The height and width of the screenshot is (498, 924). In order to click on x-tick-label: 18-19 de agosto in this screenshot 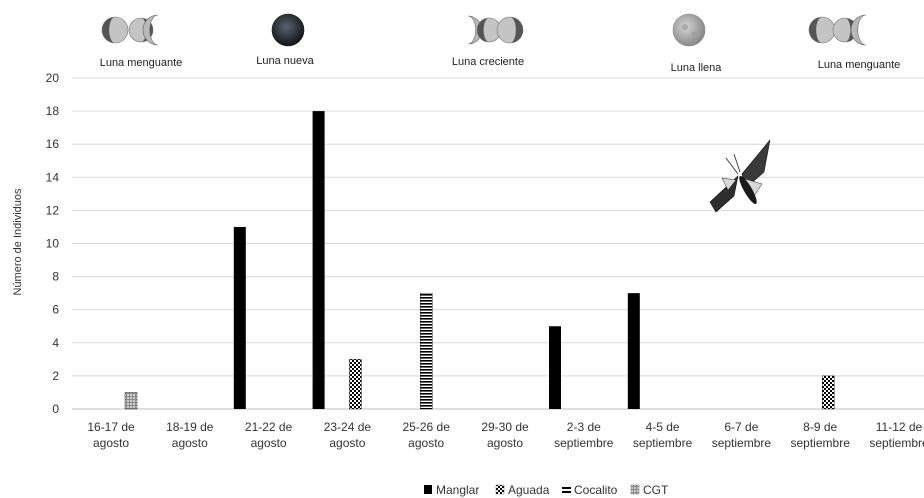, I will do `click(190, 435)`.